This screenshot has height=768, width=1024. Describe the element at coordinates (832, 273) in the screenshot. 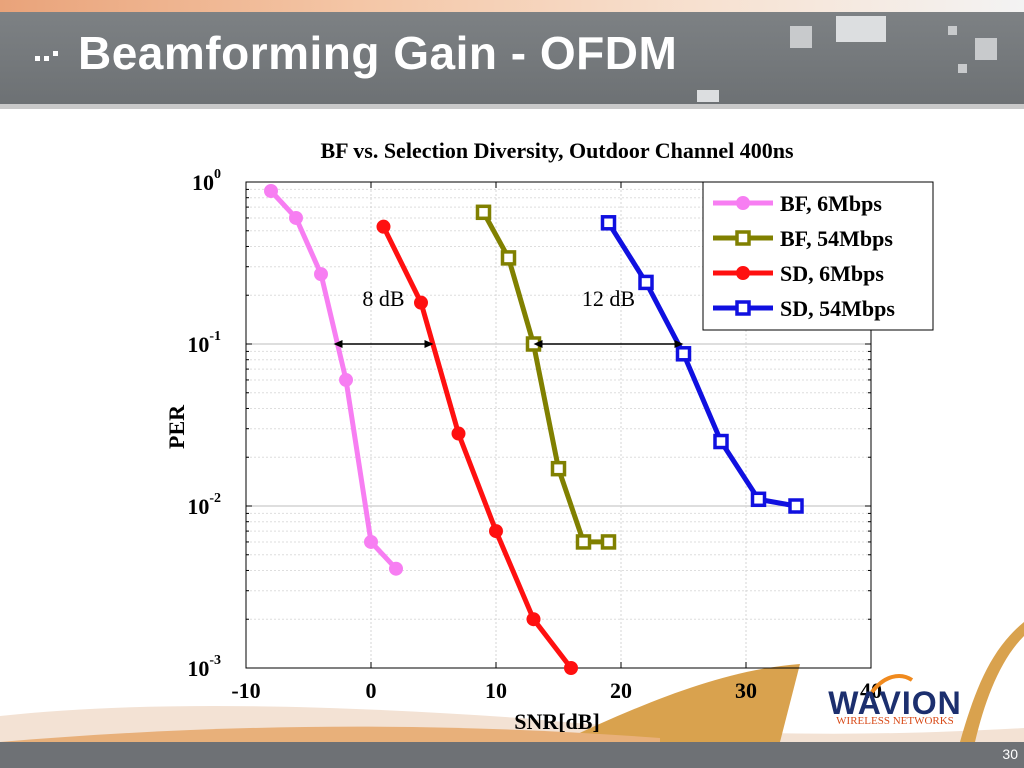

I see `legend-label: SD, 6Mbps` at that location.